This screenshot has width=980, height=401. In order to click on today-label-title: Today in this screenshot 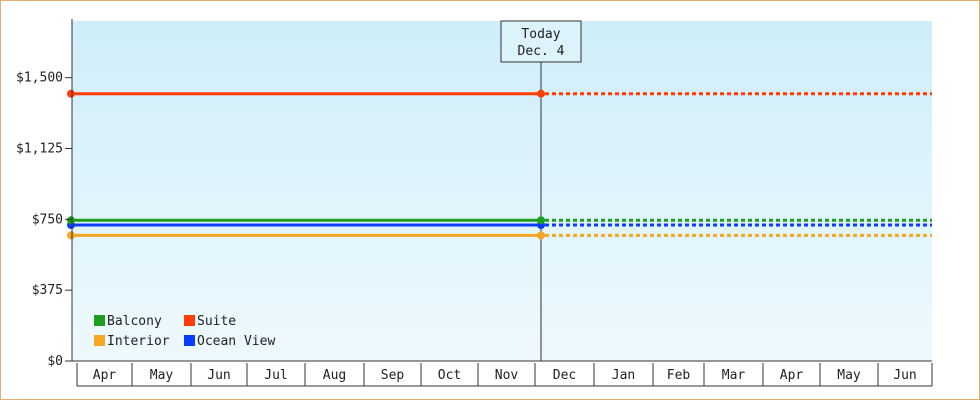, I will do `click(540, 34)`.